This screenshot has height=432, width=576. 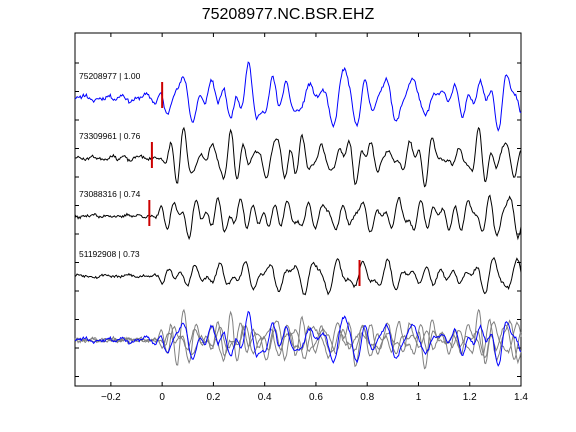 What do you see at coordinates (110, 76) in the screenshot?
I see `trace-label-75208977: 75208977 | 1.00` at bounding box center [110, 76].